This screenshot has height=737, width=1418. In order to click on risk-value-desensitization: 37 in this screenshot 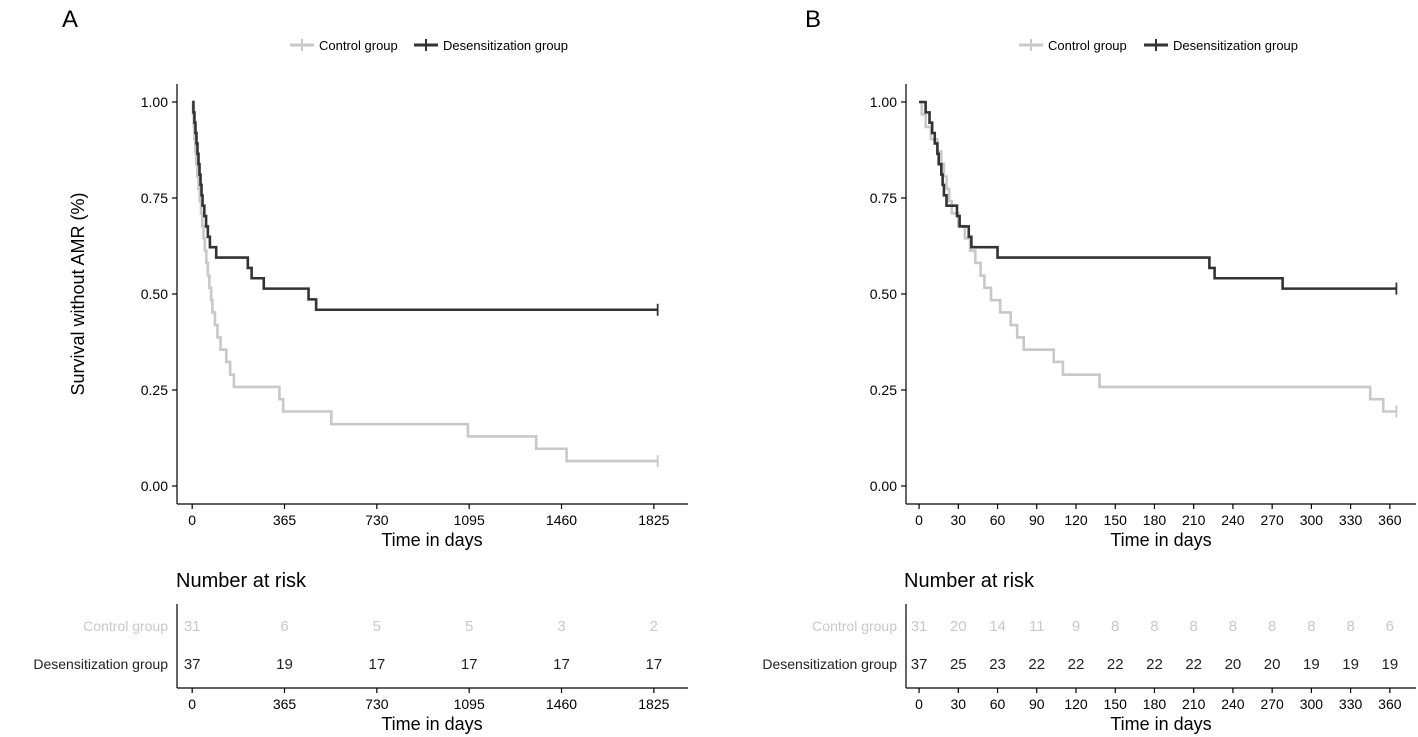, I will do `click(192, 664)`.